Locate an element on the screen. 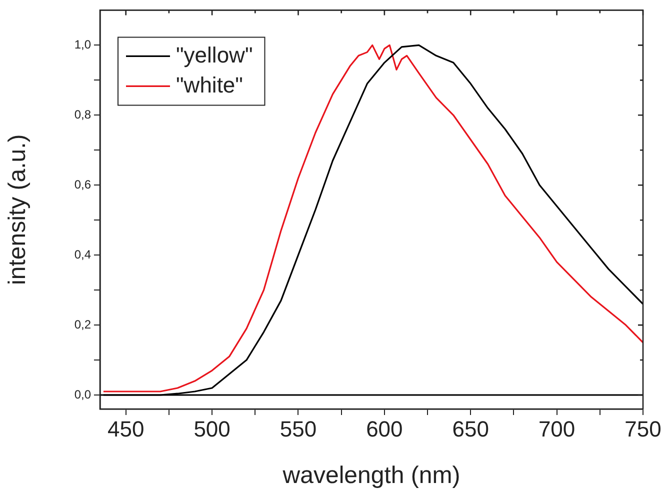 The image size is (664, 495). x-tick-label: 700 is located at coordinates (557, 429).